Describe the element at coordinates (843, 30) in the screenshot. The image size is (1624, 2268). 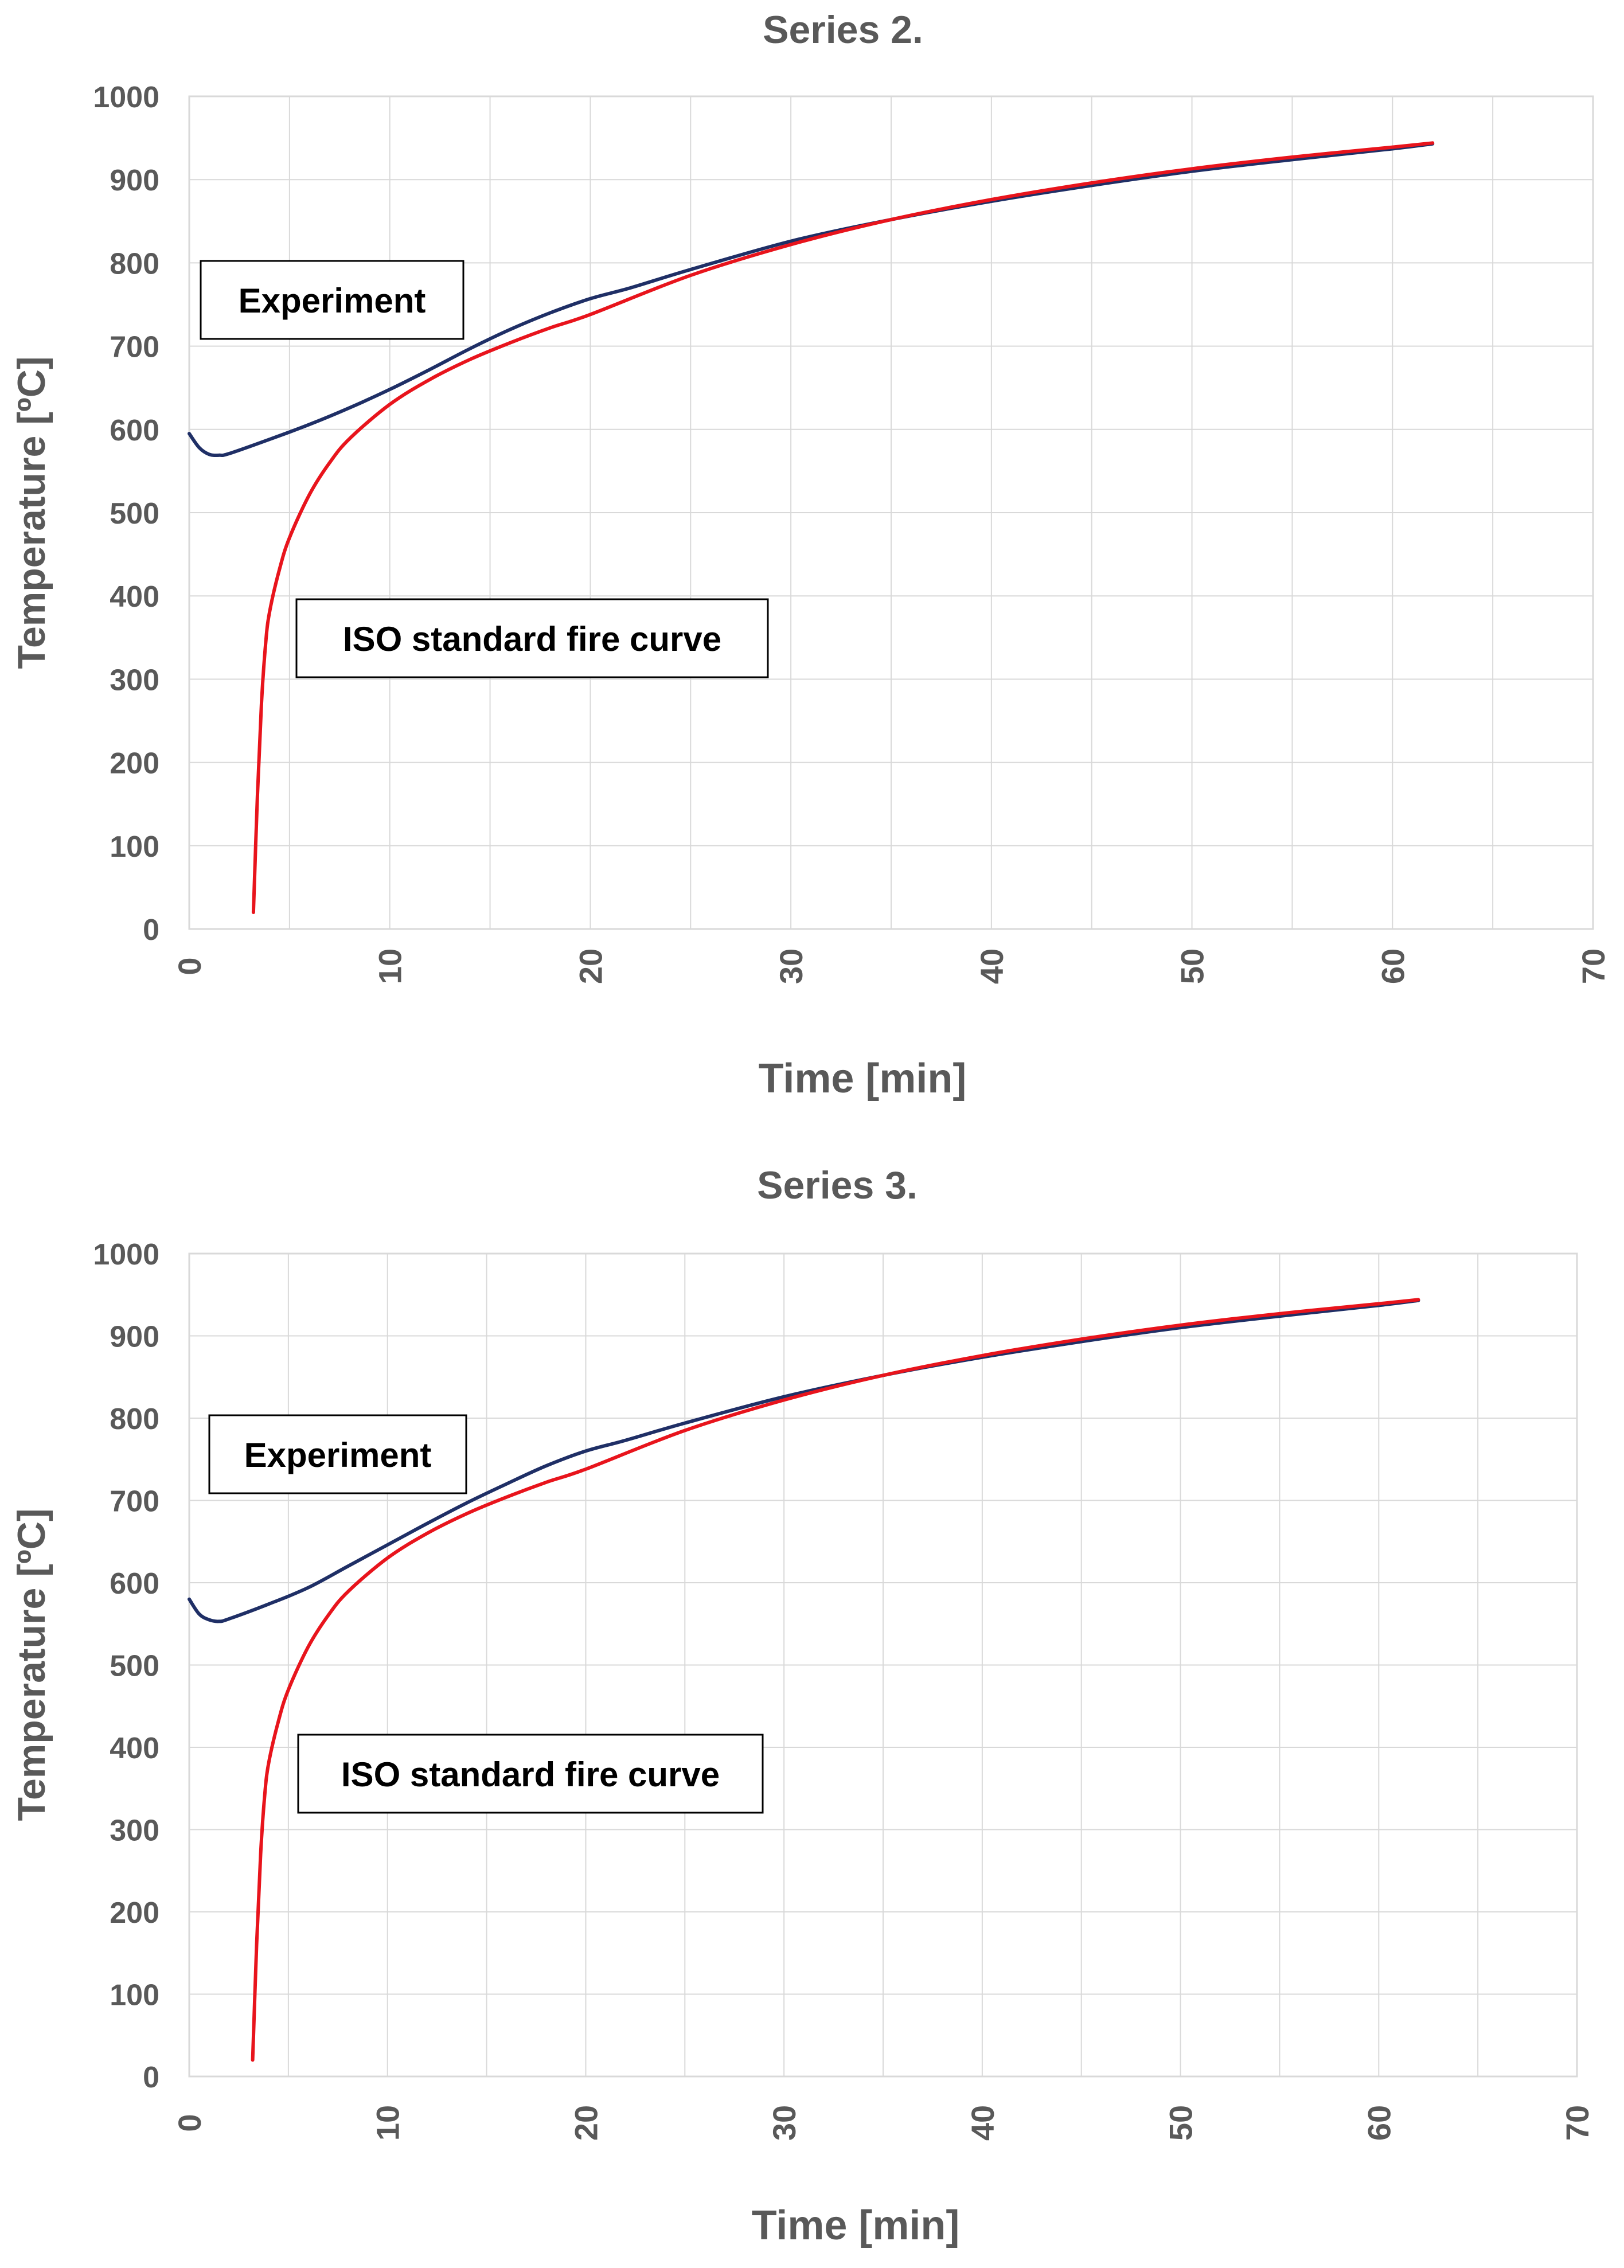
I see `chart-title: Series 2.` at that location.